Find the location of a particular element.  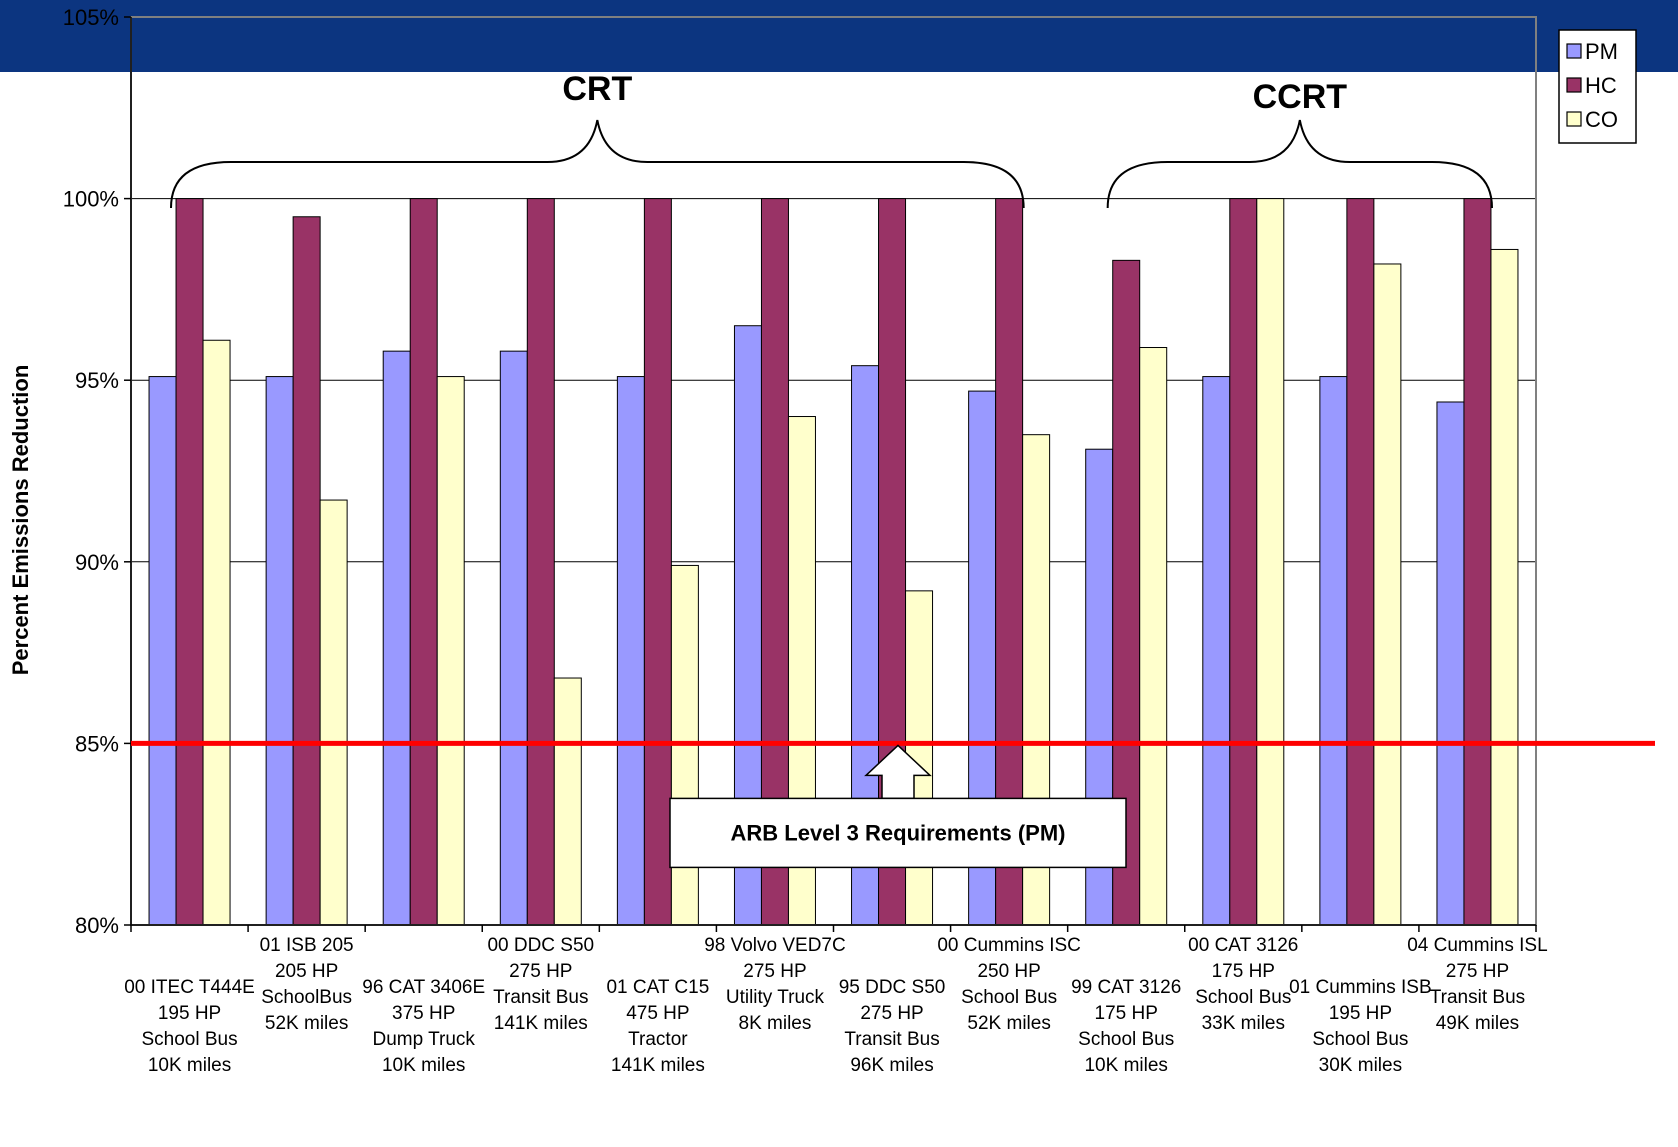

category-label-9: 00 CAT 3126 175 HP School Bus 33K miles is located at coordinates (1243, 984).